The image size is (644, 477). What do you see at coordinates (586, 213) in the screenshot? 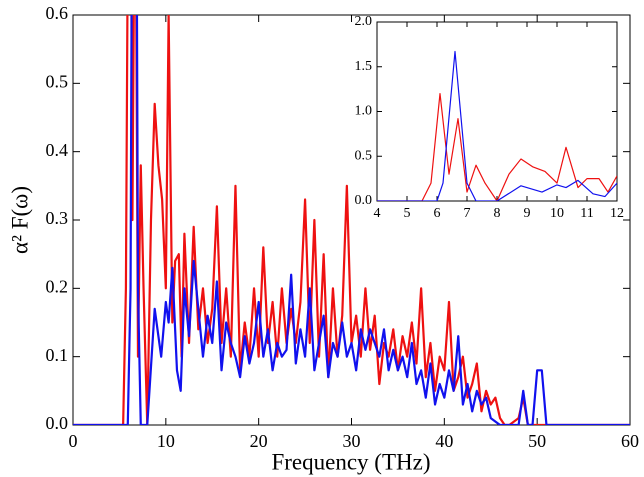
I see `x-tick-label: 11` at bounding box center [586, 213].